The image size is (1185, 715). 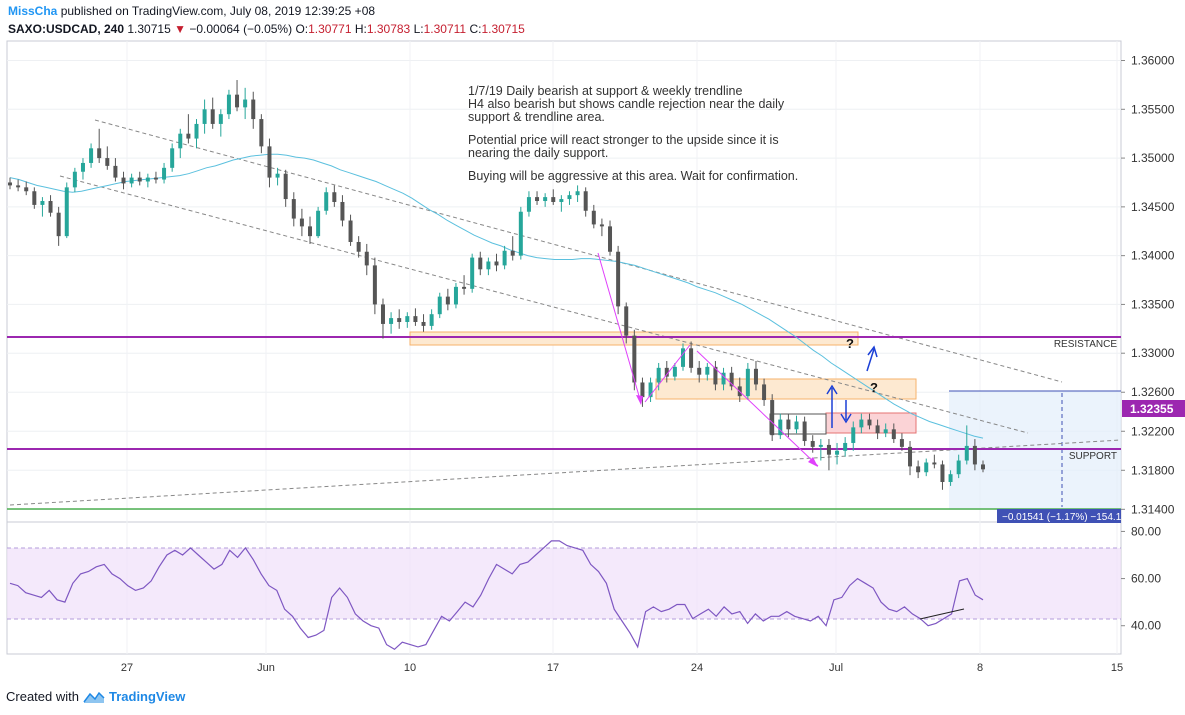 I want to click on price-tick-label: 1.34000, so click(x=1153, y=256).